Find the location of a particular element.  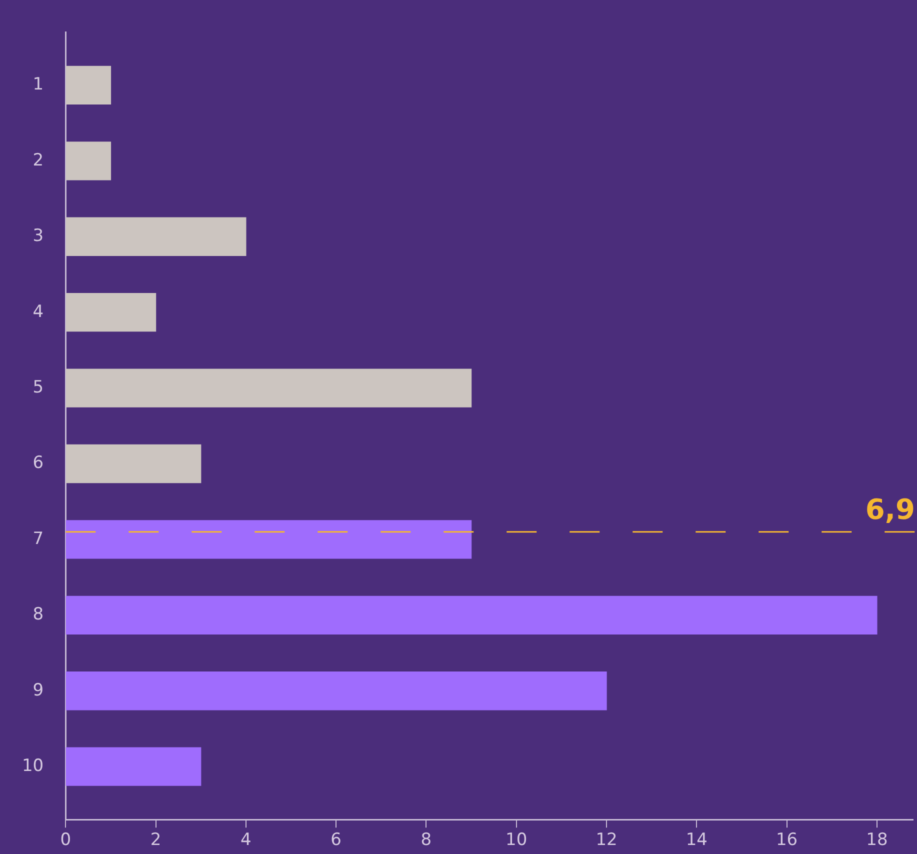

ref-line-label: 6,9 is located at coordinates (890, 509).